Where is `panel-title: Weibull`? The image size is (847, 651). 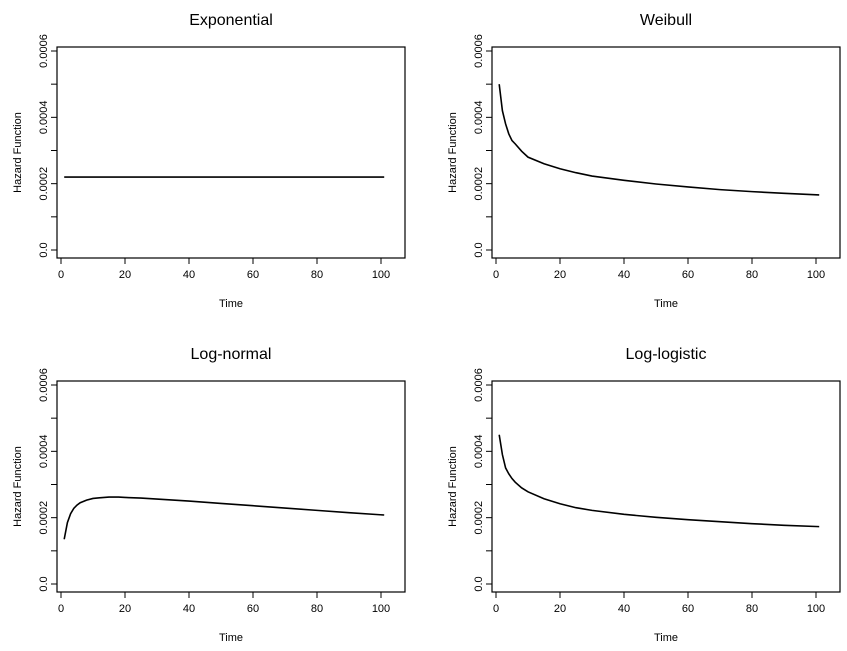
panel-title: Weibull is located at coordinates (666, 20).